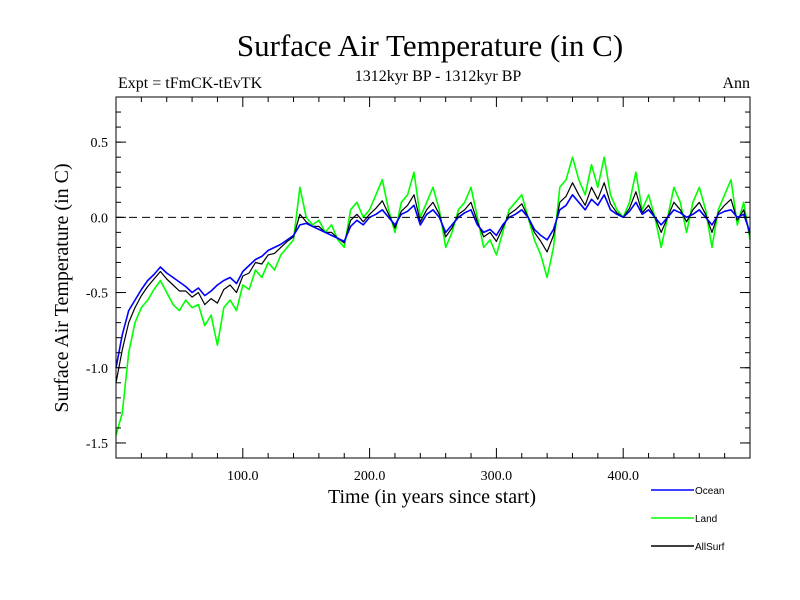  What do you see at coordinates (710, 547) in the screenshot?
I see `legend-label: AllSurf` at bounding box center [710, 547].